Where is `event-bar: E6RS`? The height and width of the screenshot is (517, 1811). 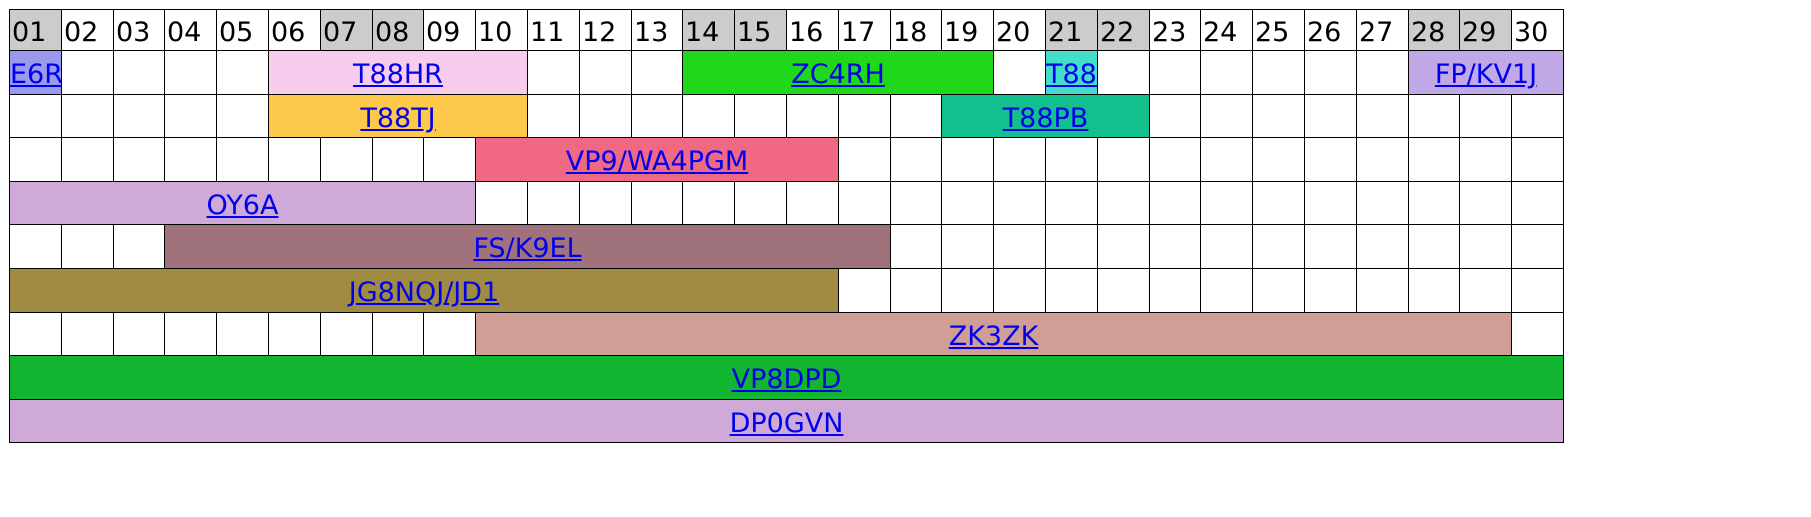
event-bar: E6RS is located at coordinates (35, 72).